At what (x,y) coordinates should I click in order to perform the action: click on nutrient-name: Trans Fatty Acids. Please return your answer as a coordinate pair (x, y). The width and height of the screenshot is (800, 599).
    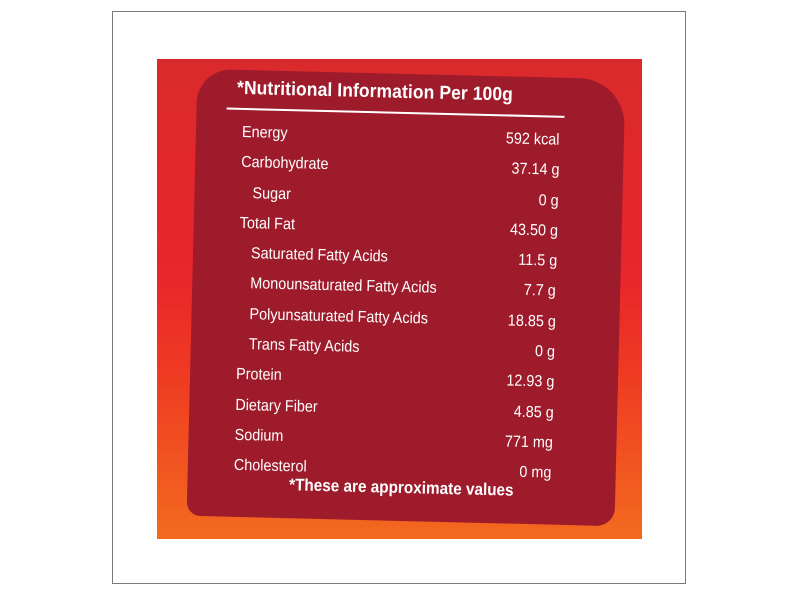
    Looking at the image, I should click on (304, 346).